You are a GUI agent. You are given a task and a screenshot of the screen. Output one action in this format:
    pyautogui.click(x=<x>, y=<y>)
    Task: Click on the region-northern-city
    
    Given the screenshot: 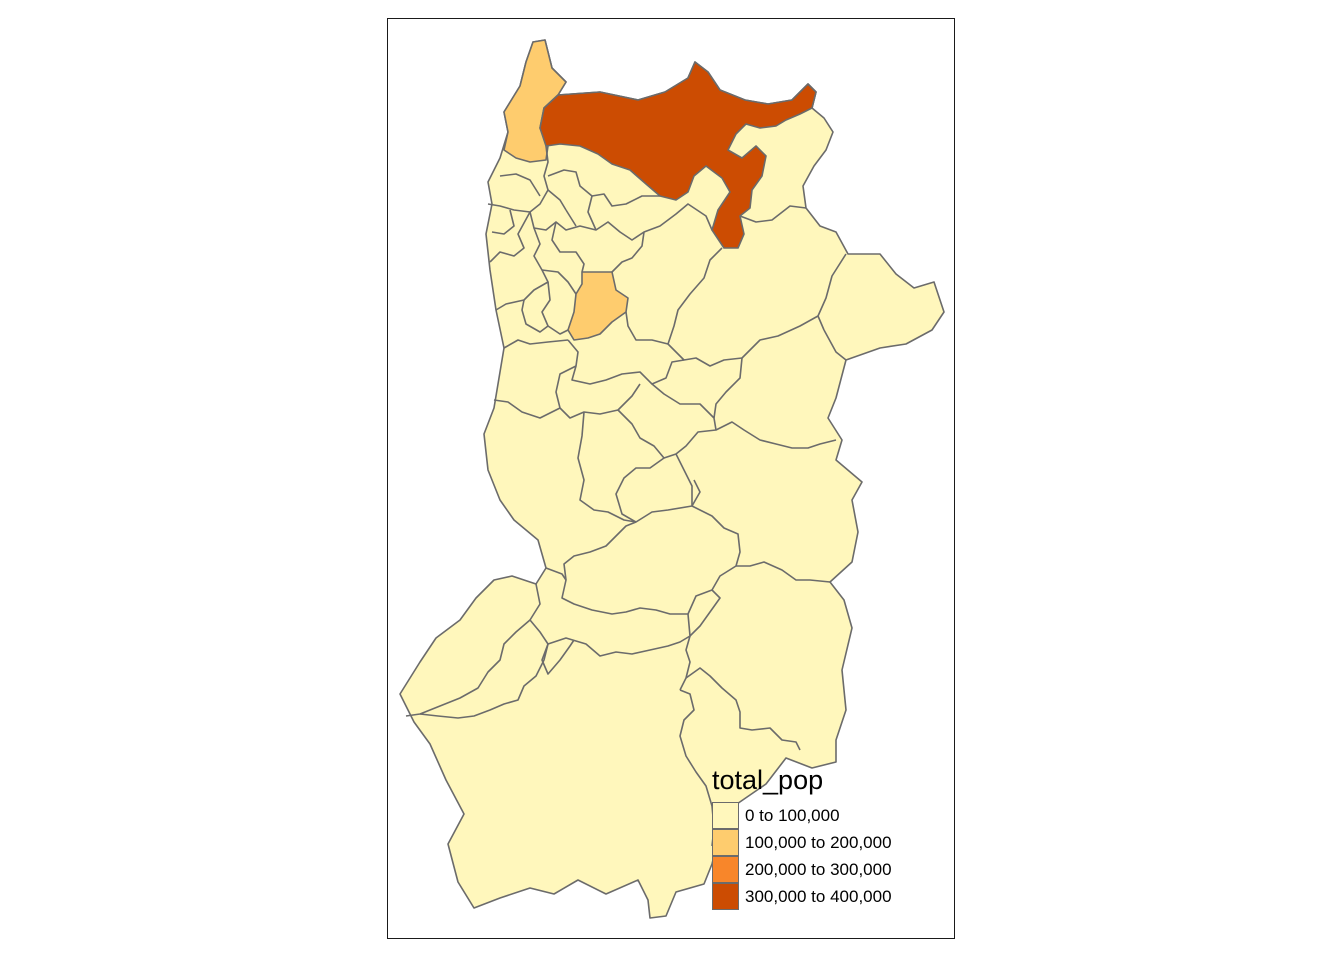 What is the action you would take?
    pyautogui.click(x=678, y=155)
    